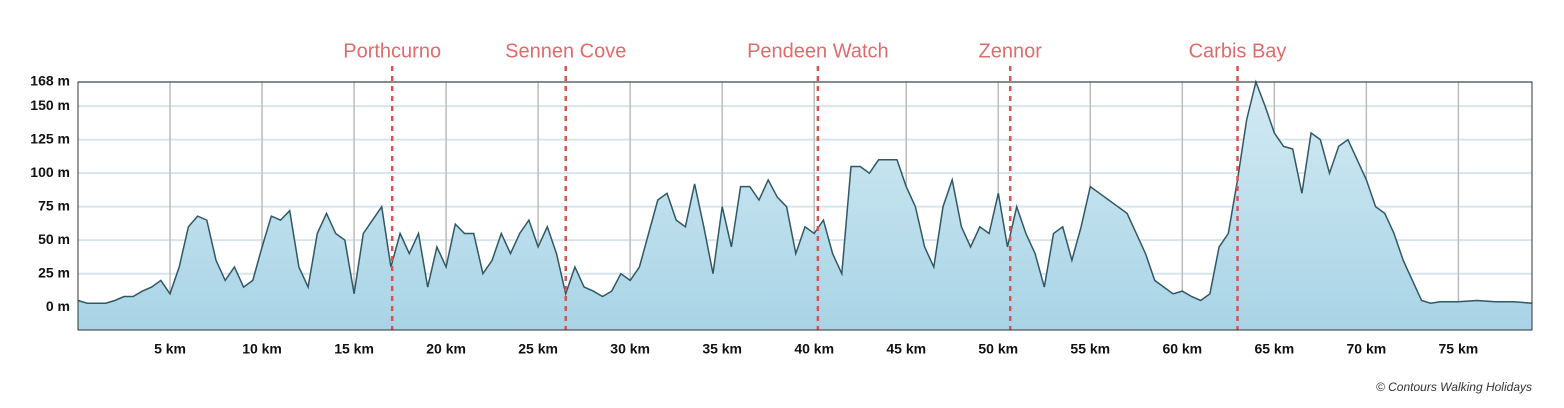 Image resolution: width=1564 pixels, height=408 pixels. I want to click on x-tick-label: 60 km, so click(1182, 349).